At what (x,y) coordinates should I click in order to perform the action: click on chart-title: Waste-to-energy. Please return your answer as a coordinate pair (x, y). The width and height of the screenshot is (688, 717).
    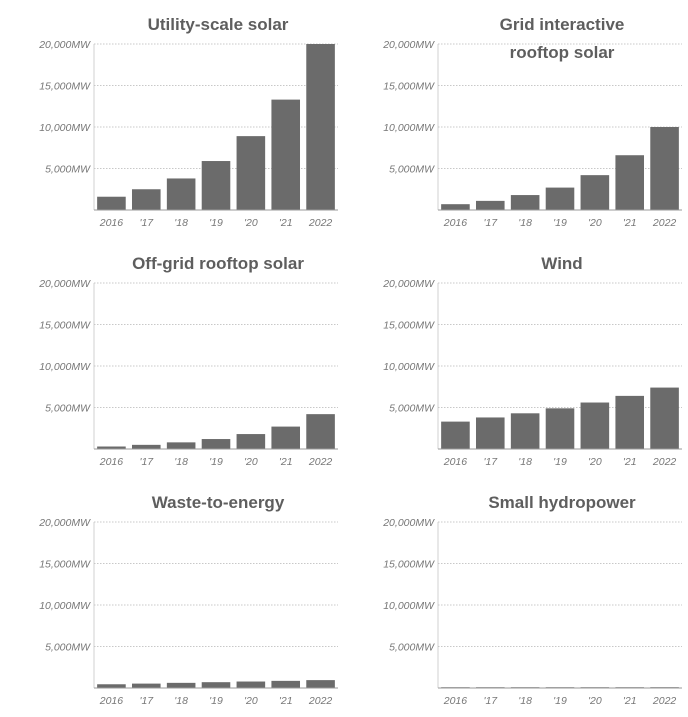
    Looking at the image, I should click on (218, 502).